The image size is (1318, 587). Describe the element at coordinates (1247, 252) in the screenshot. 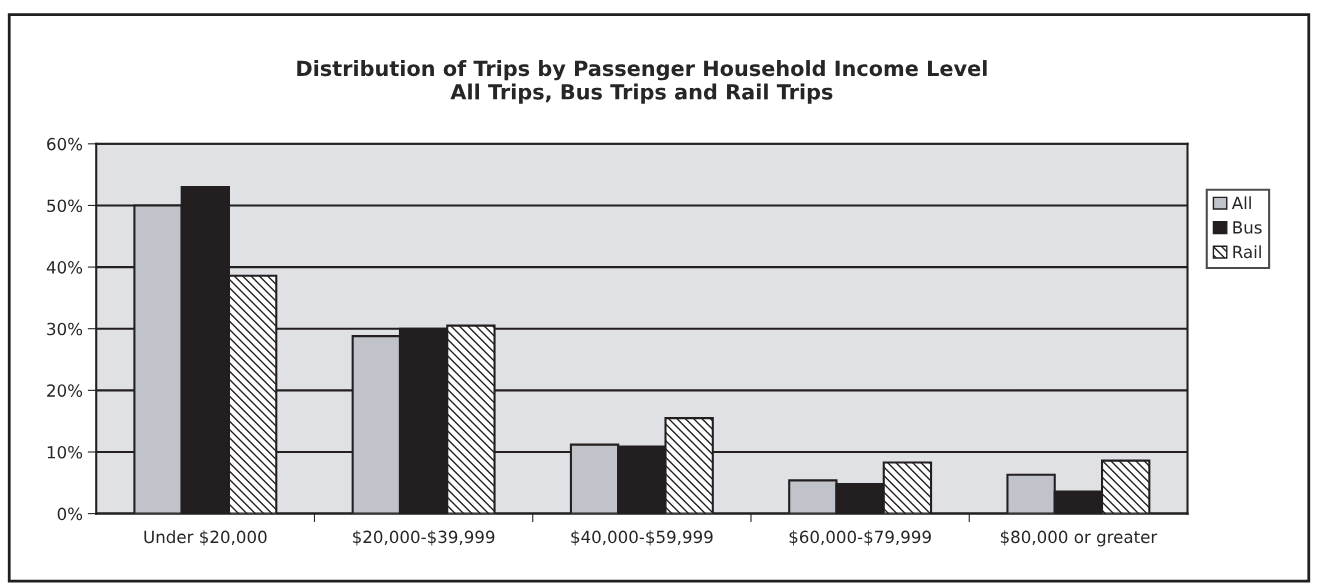

I see `legend-label: Rail` at that location.